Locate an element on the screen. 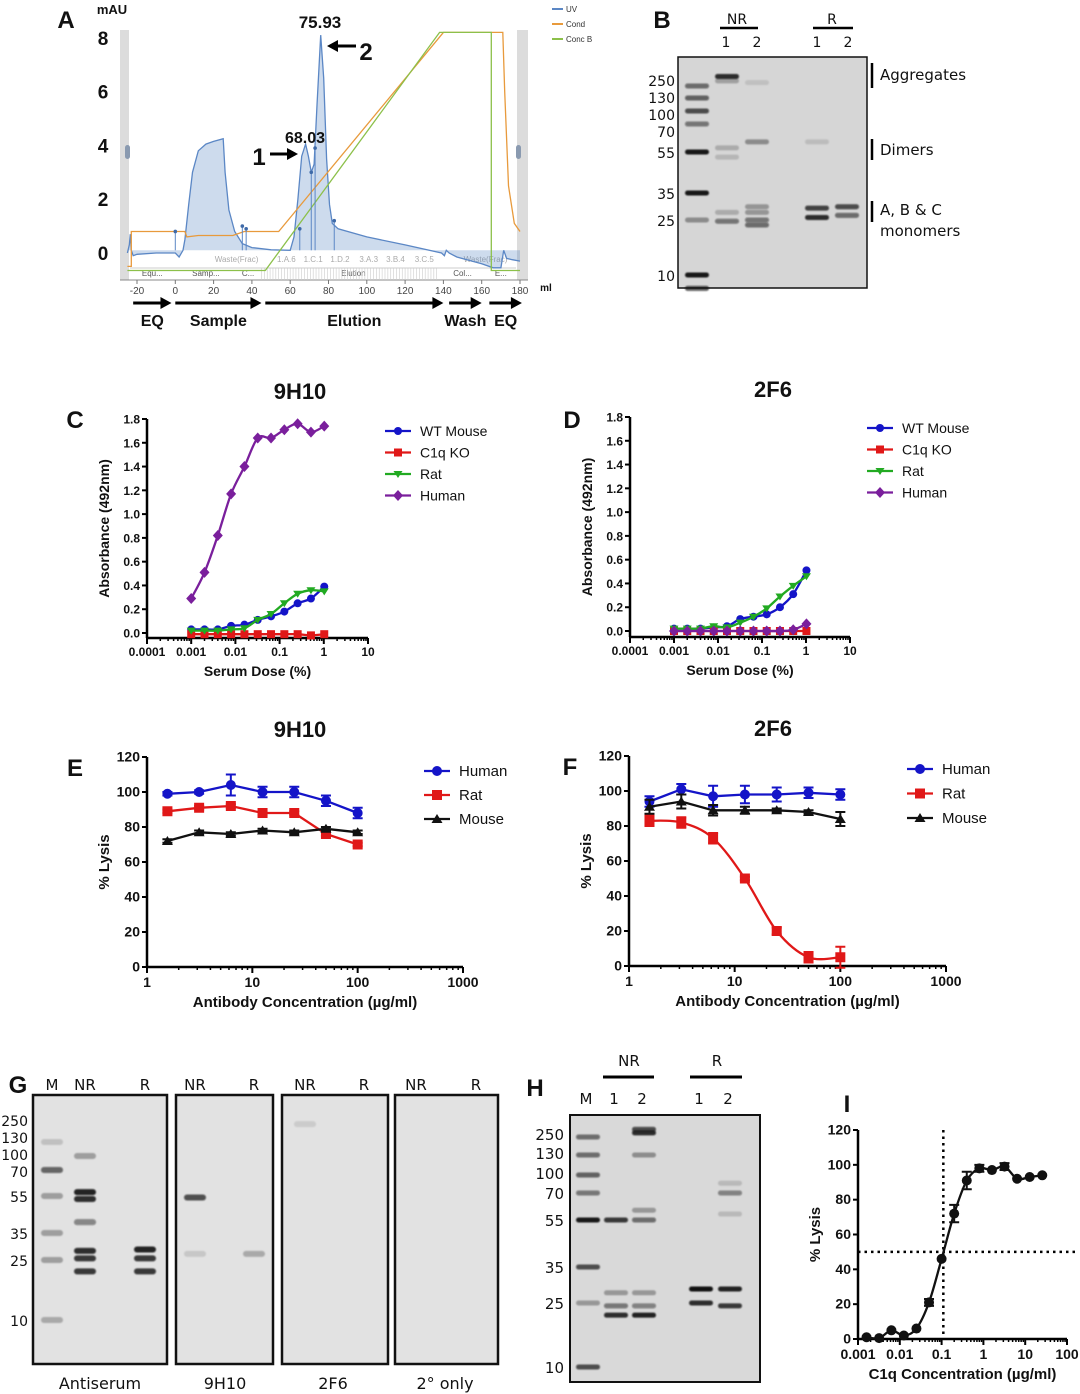 This screenshot has height=1394, width=1080. lane-label: 2 is located at coordinates (728, 1099).